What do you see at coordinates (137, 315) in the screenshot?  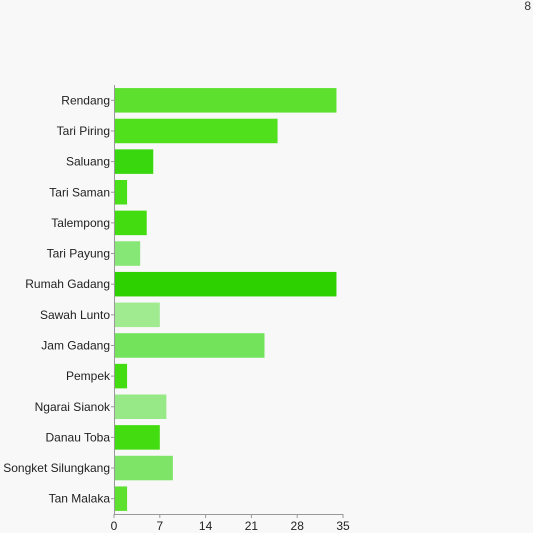 I see `bar-sawah-lunto` at bounding box center [137, 315].